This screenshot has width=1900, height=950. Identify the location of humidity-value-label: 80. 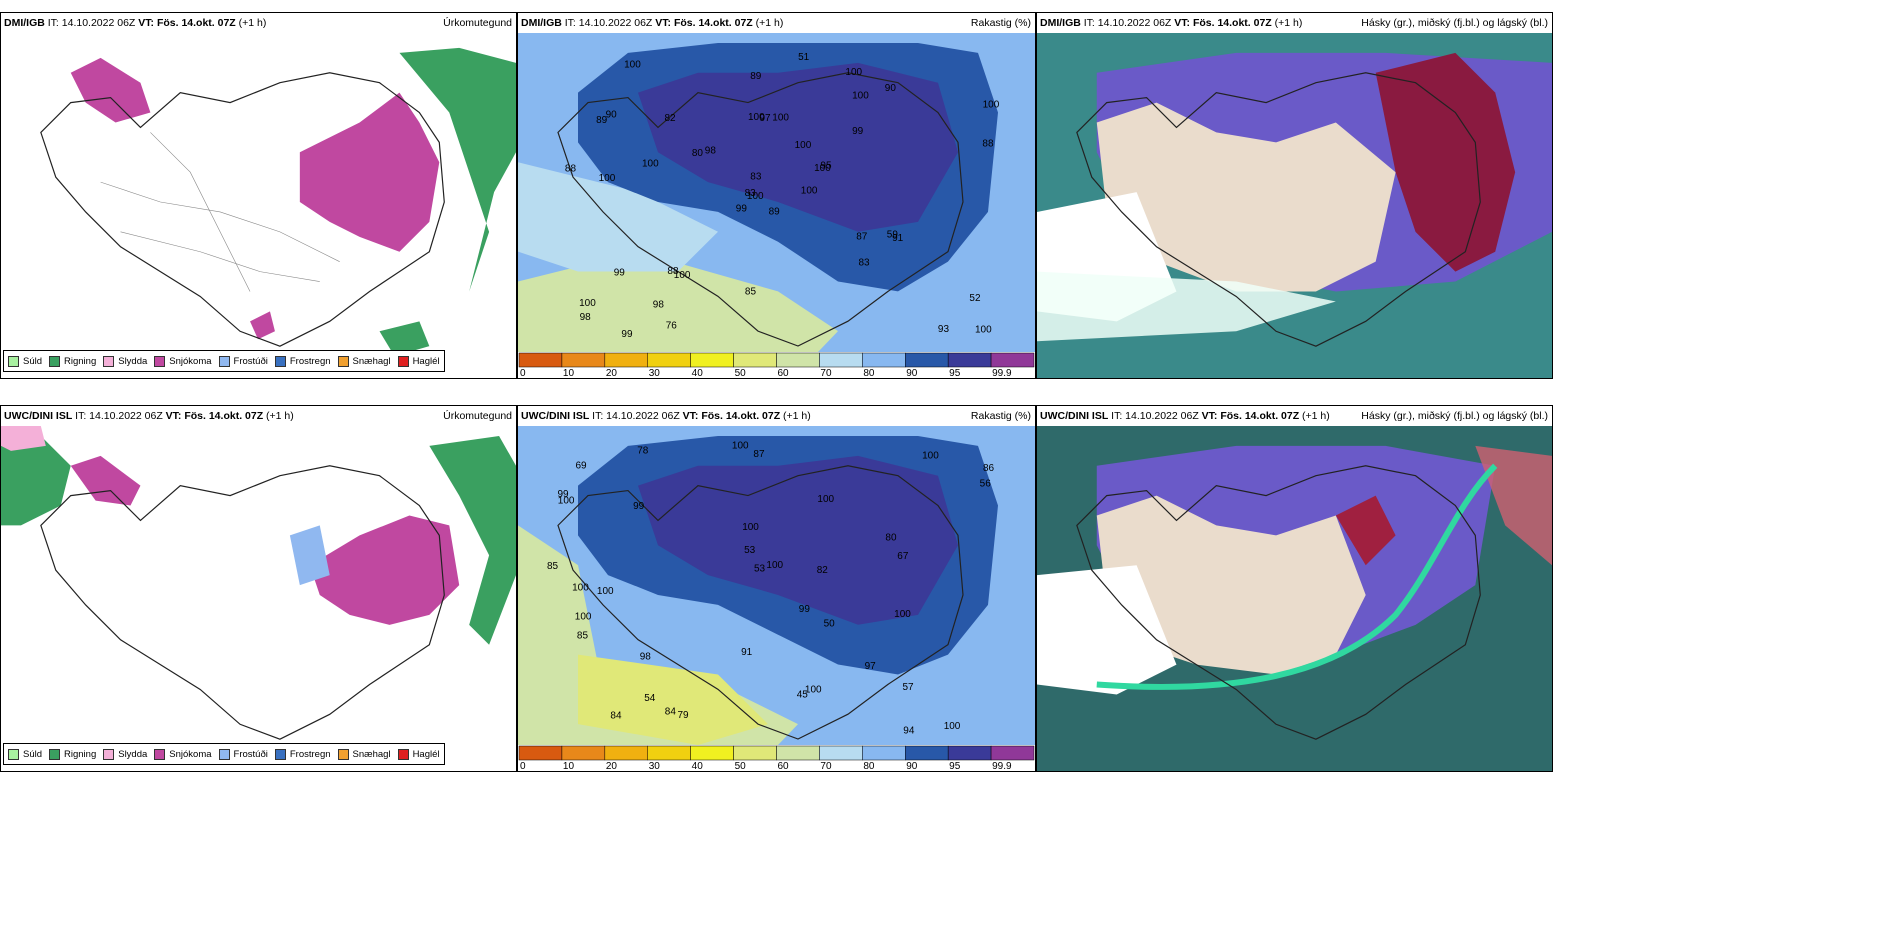
(698, 153).